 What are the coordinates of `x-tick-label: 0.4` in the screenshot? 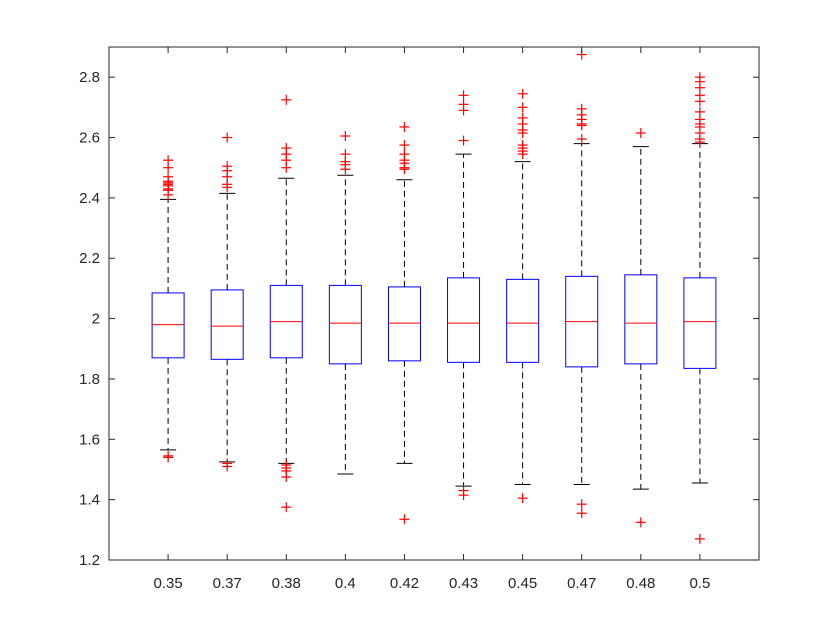 It's located at (345, 583).